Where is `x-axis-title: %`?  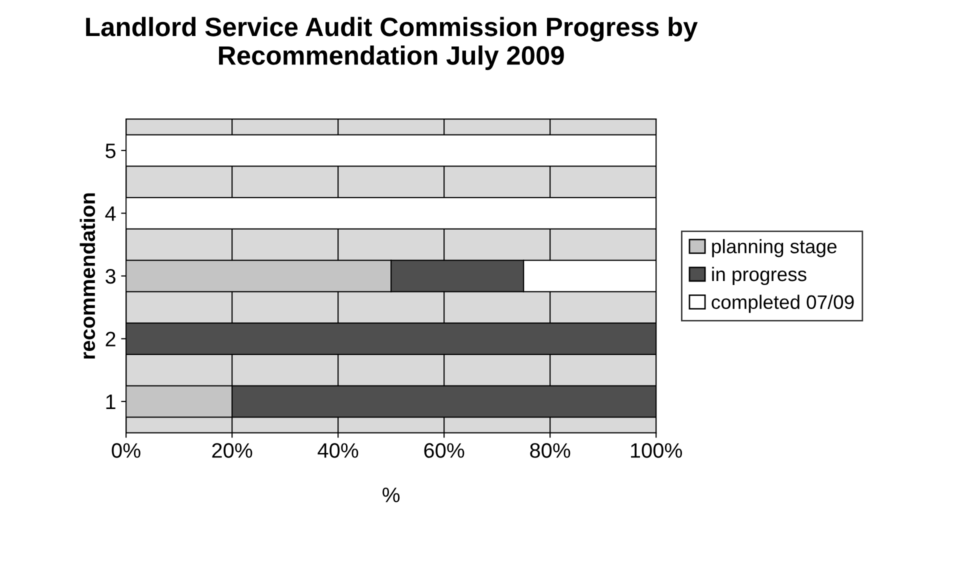 x-axis-title: % is located at coordinates (391, 495).